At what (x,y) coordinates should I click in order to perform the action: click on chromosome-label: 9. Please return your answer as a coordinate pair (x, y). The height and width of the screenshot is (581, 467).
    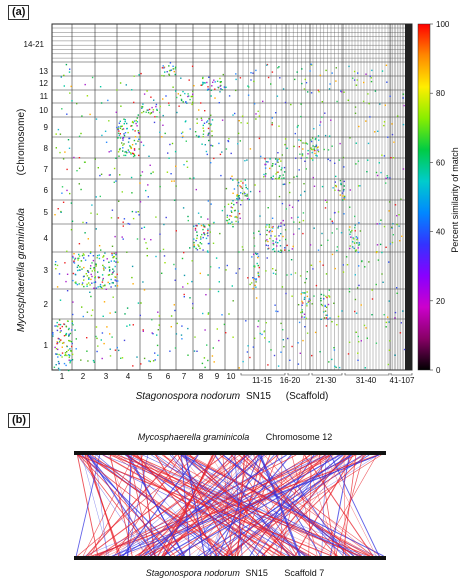
    Looking at the image, I should click on (46, 127).